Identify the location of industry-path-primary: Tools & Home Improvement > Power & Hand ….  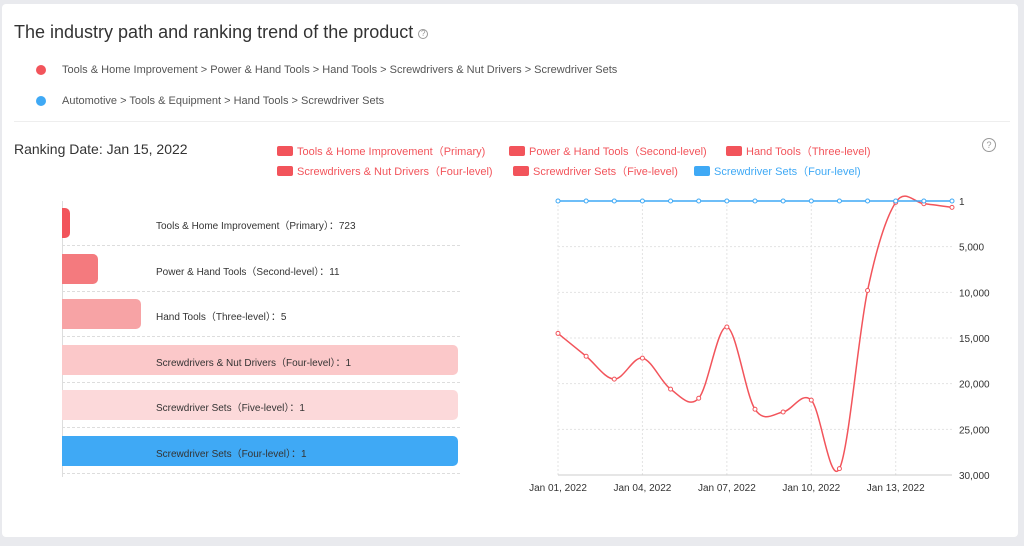
(326, 70).